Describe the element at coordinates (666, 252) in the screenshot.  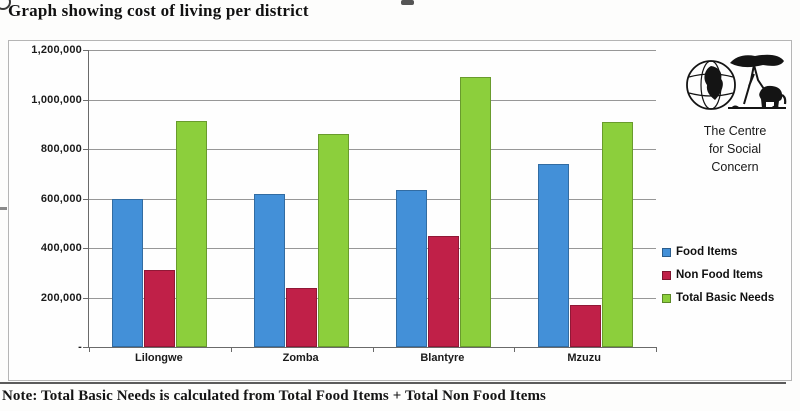
I see `legend-swatch-food-items` at that location.